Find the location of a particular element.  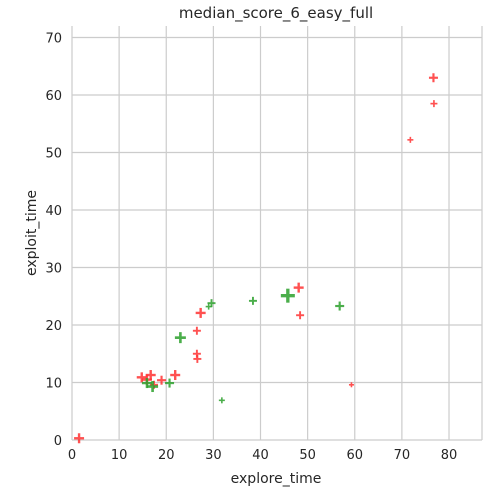

x-tick-label: 20 is located at coordinates (166, 455).